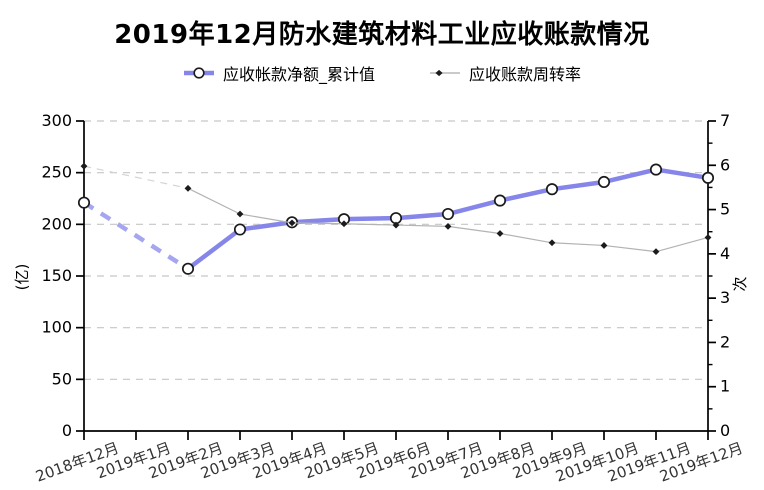  Describe the element at coordinates (56, 275) in the screenshot. I see `svg-text: 150` at that location.